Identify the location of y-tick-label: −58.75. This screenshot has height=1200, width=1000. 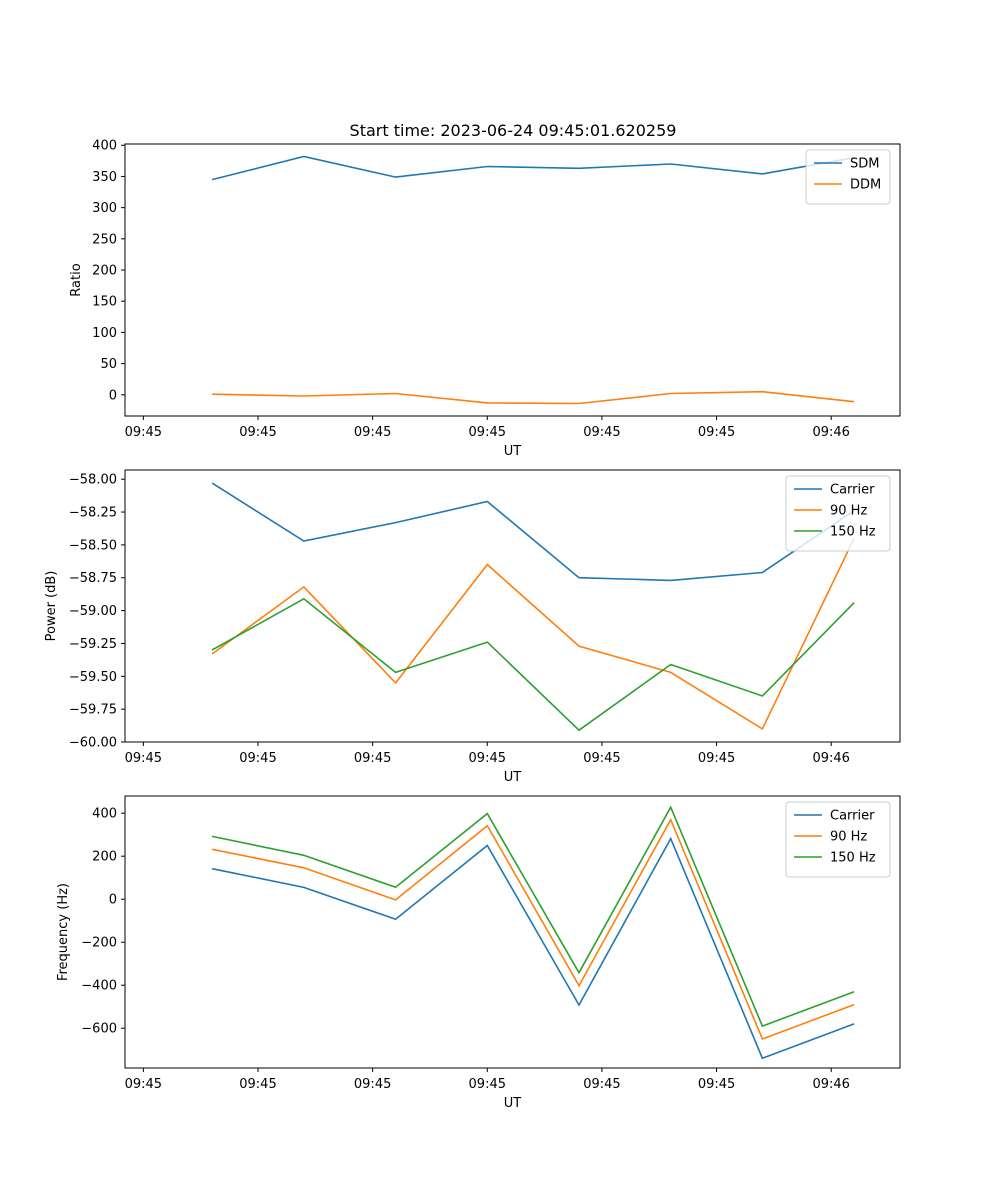
(93, 578).